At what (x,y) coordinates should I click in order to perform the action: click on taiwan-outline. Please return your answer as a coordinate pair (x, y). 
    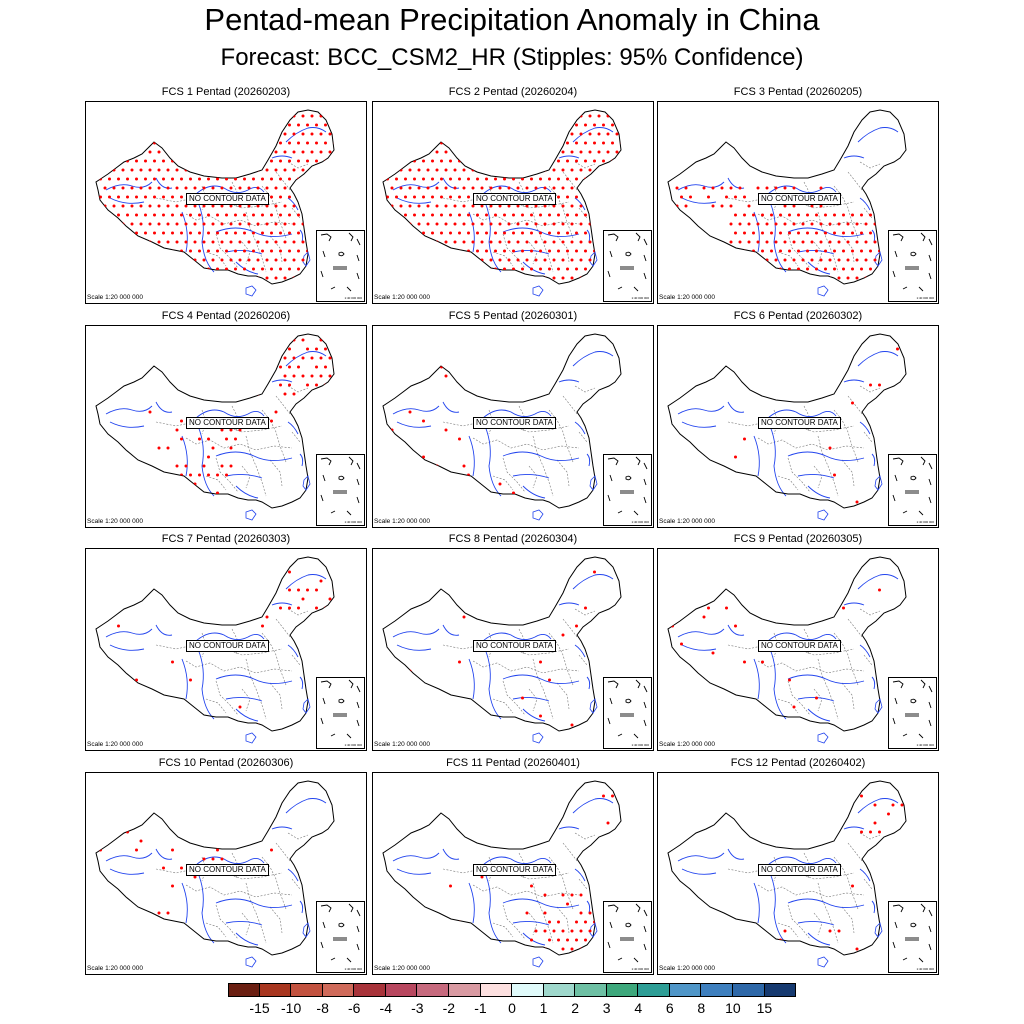
    Looking at the image, I should click on (593, 483).